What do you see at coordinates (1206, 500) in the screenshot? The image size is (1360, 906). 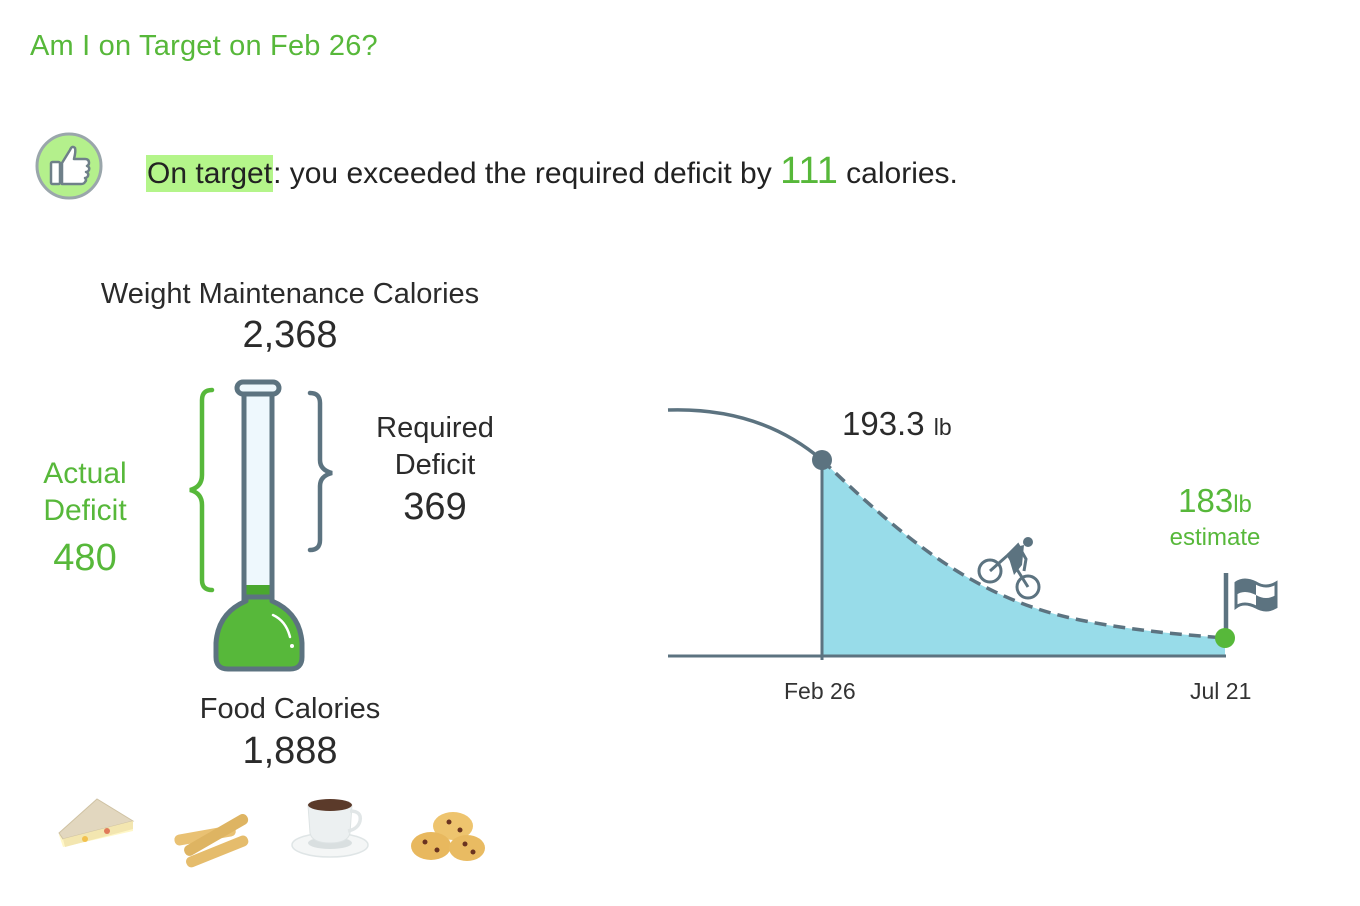 I see `target-weight-value: 183` at bounding box center [1206, 500].